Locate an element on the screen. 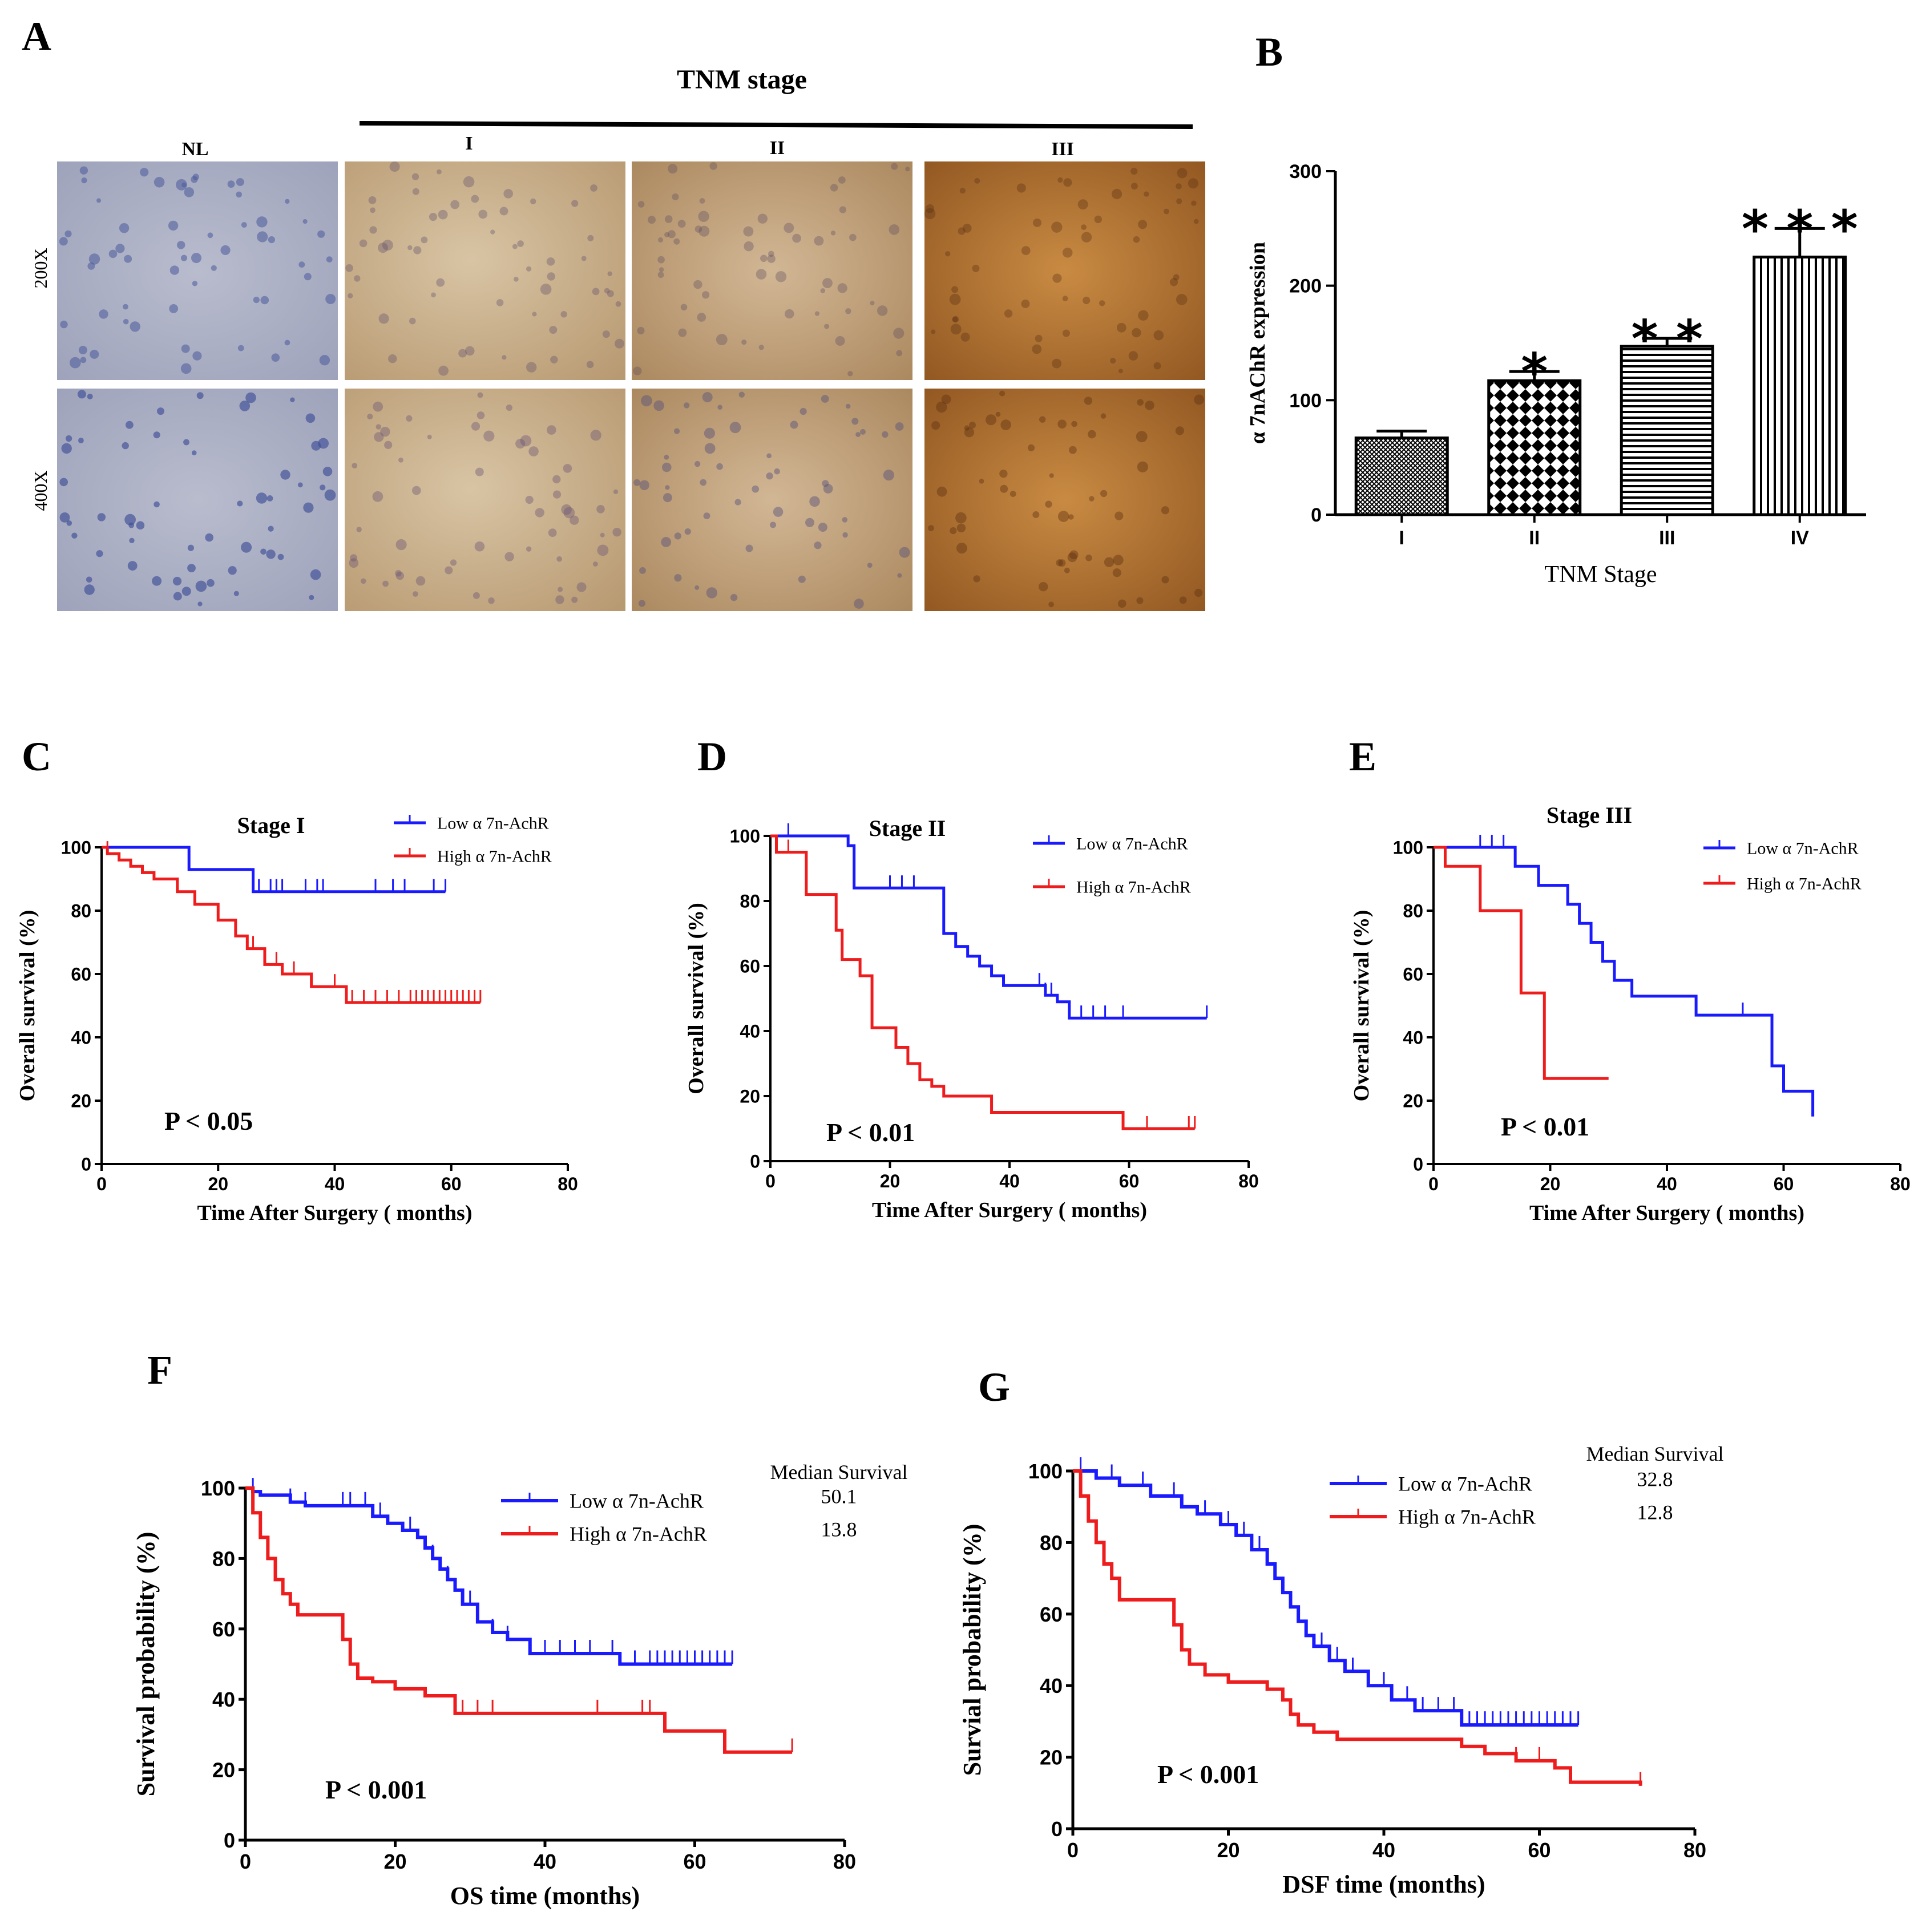 The height and width of the screenshot is (1932, 1922). legend-label: High α 7n-AchR is located at coordinates (1133, 887).